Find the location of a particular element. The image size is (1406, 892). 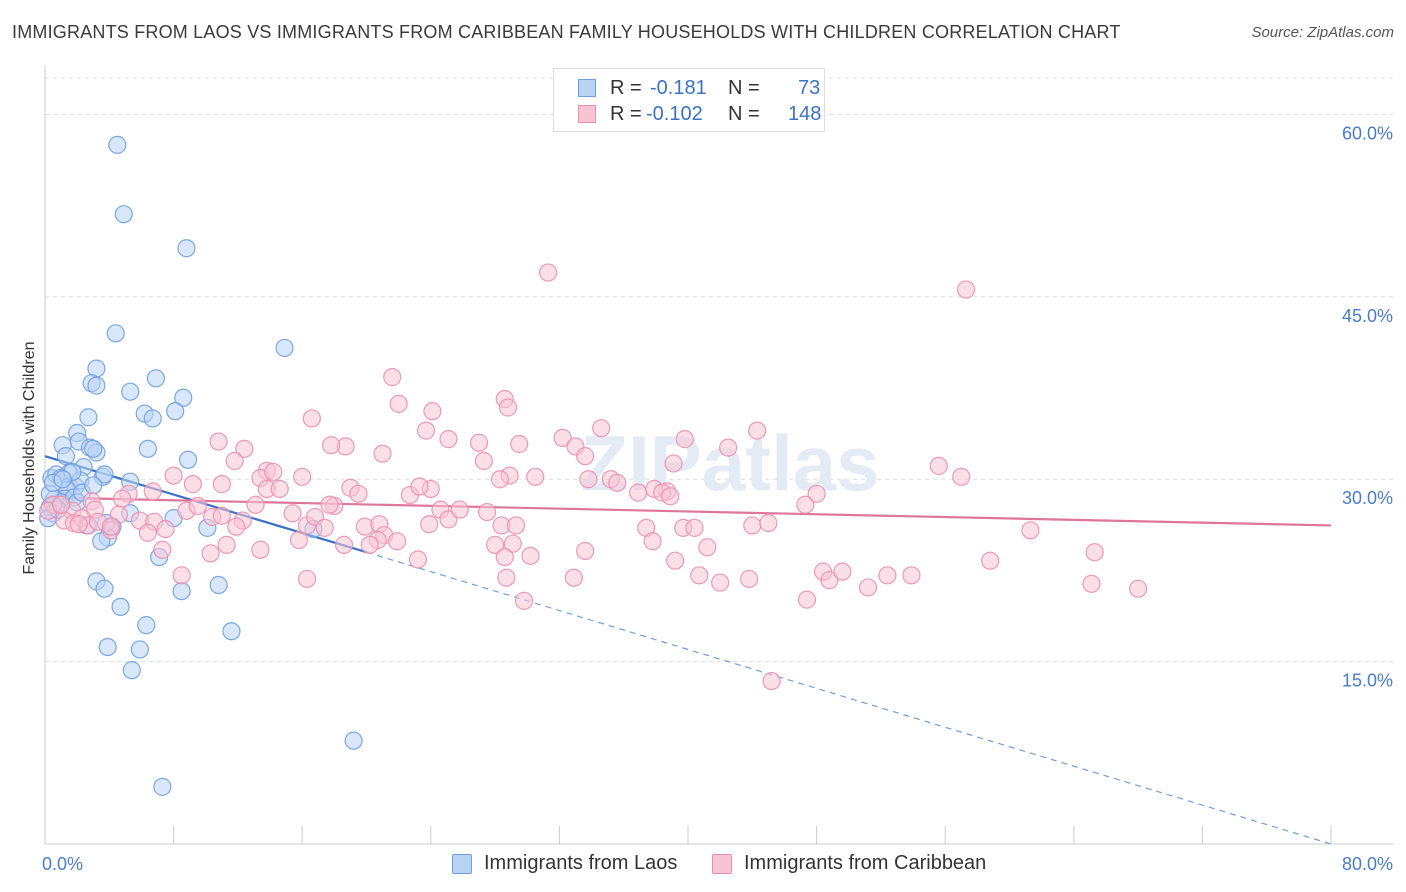

legend-n-value: 73 is located at coordinates (809, 88).